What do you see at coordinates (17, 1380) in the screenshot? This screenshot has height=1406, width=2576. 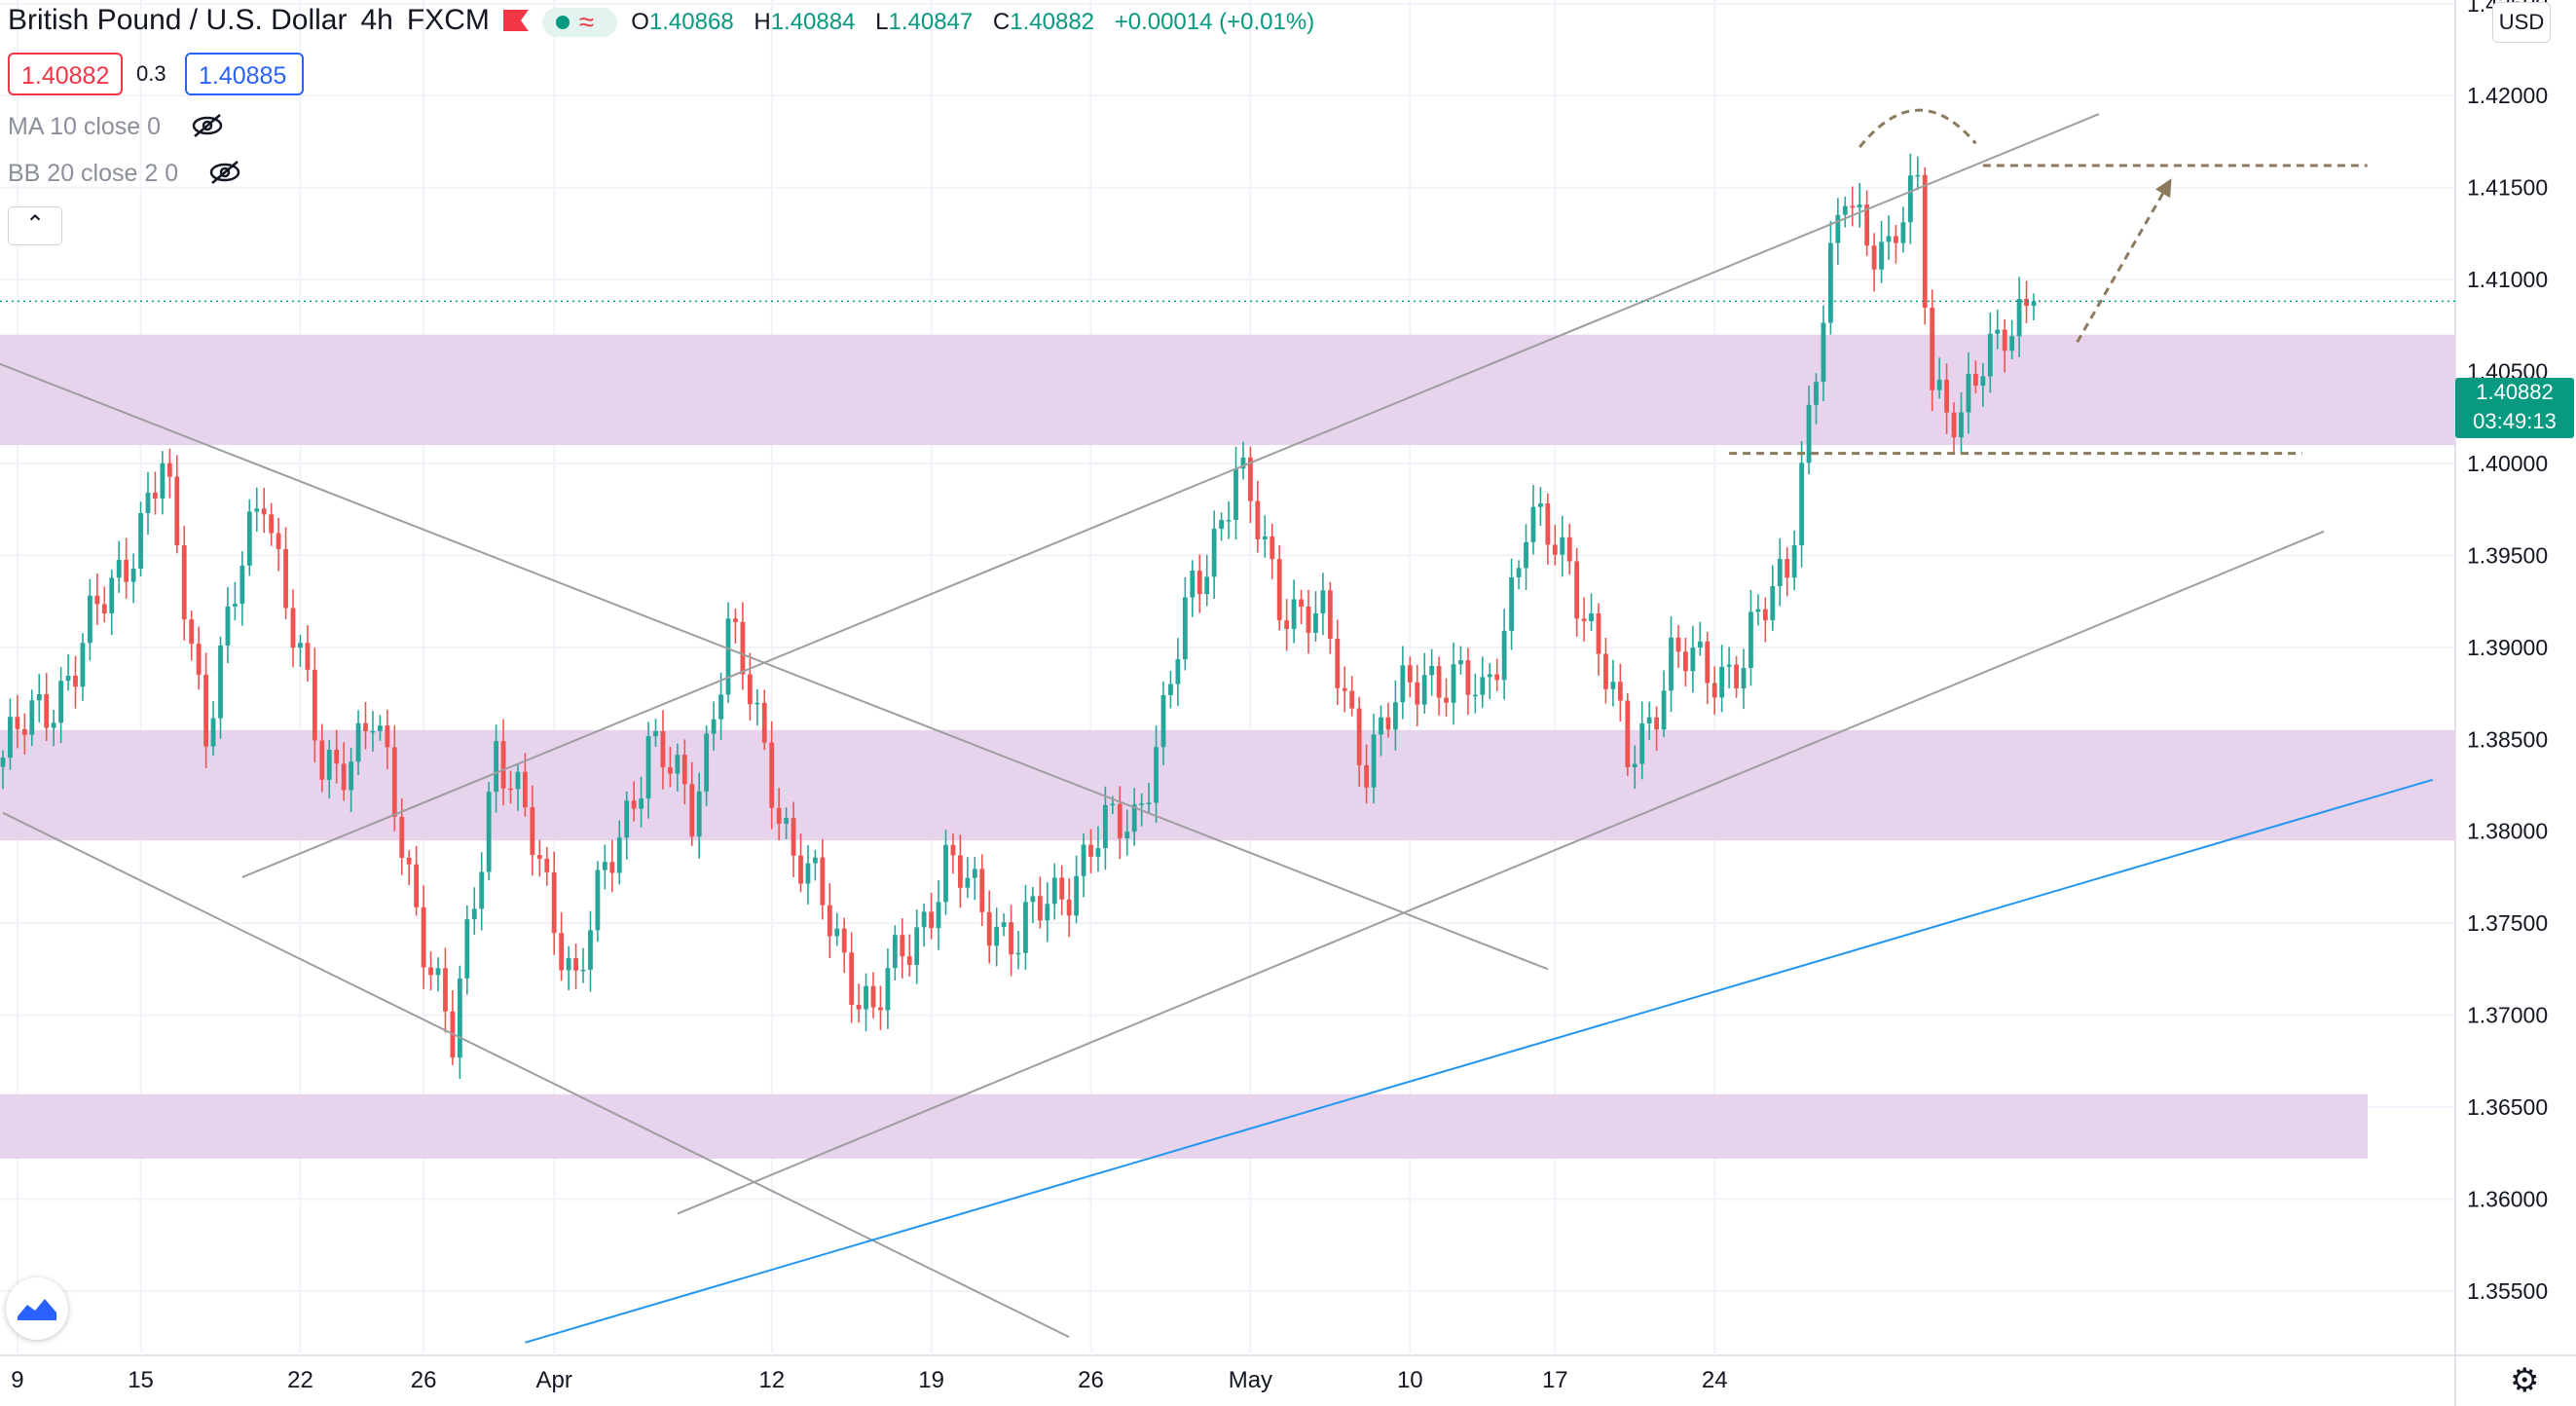 I see `time-tick-label: 9` at bounding box center [17, 1380].